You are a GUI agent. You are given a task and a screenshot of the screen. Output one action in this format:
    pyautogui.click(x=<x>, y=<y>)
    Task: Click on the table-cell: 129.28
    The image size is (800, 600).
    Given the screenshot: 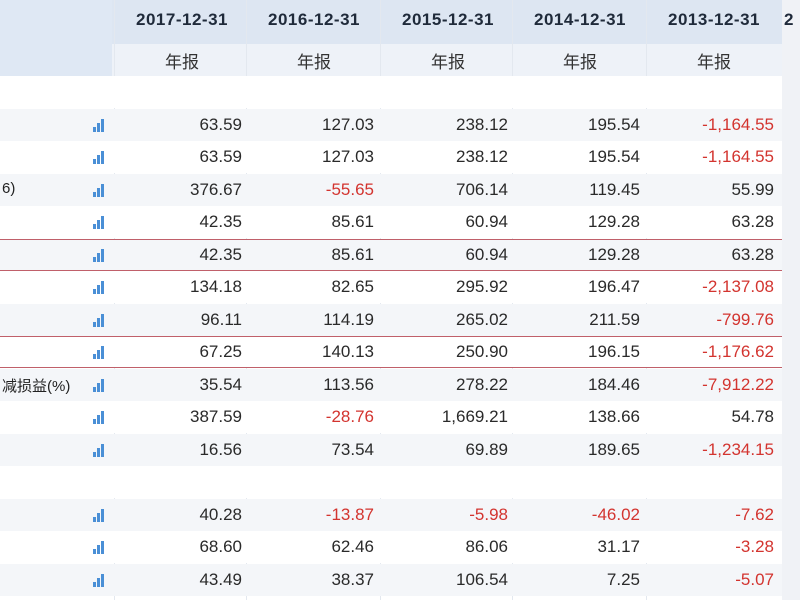 What is the action you would take?
    pyautogui.click(x=614, y=254)
    